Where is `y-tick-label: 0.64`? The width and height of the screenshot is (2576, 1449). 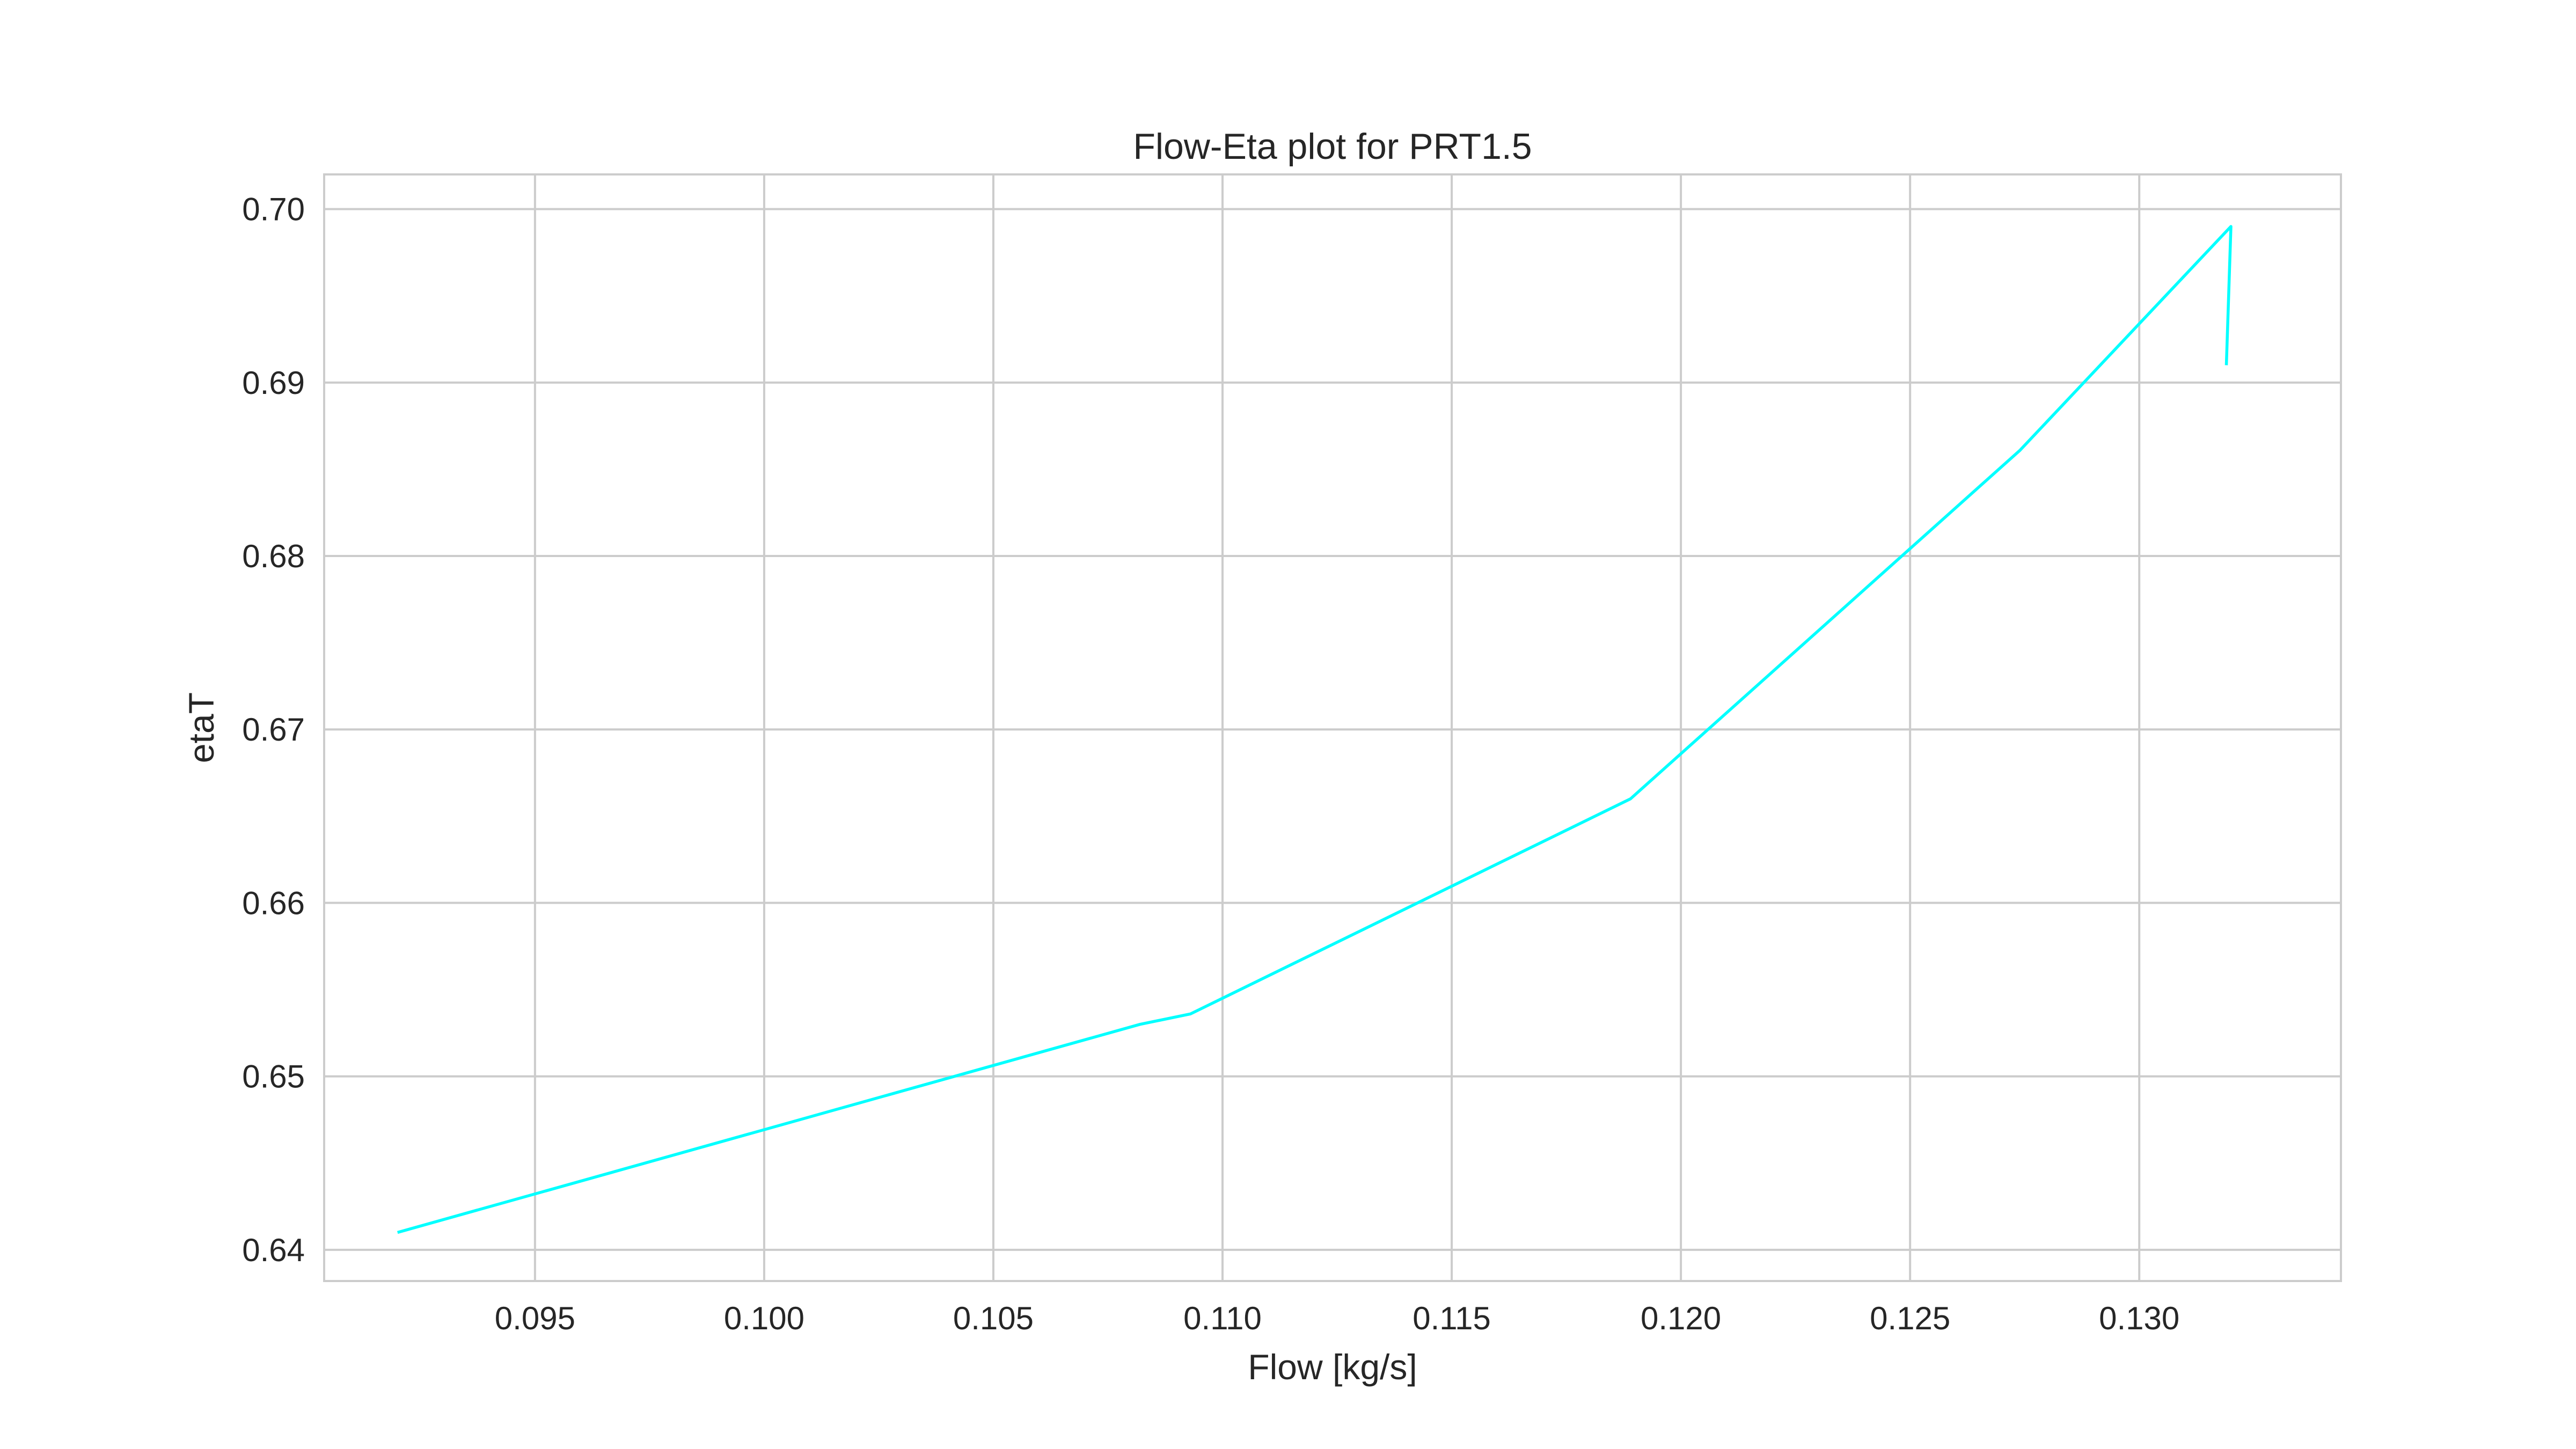 y-tick-label: 0.64 is located at coordinates (273, 1250).